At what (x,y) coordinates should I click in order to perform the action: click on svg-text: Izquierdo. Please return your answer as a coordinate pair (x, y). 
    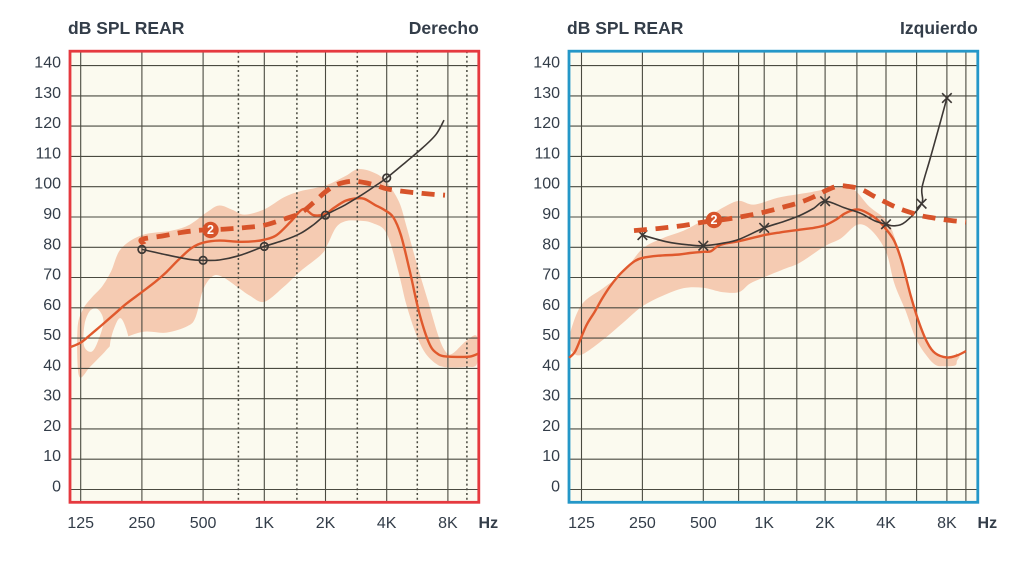
    Looking at the image, I should click on (939, 28).